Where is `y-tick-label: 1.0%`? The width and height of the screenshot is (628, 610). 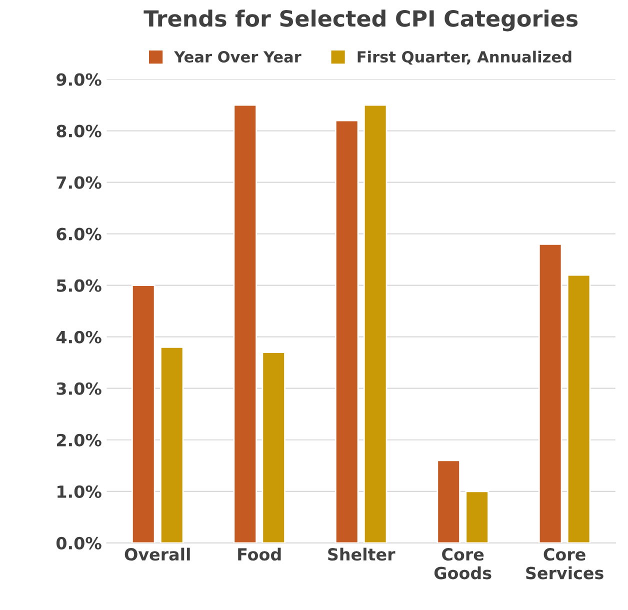 y-tick-label: 1.0% is located at coordinates (80, 491).